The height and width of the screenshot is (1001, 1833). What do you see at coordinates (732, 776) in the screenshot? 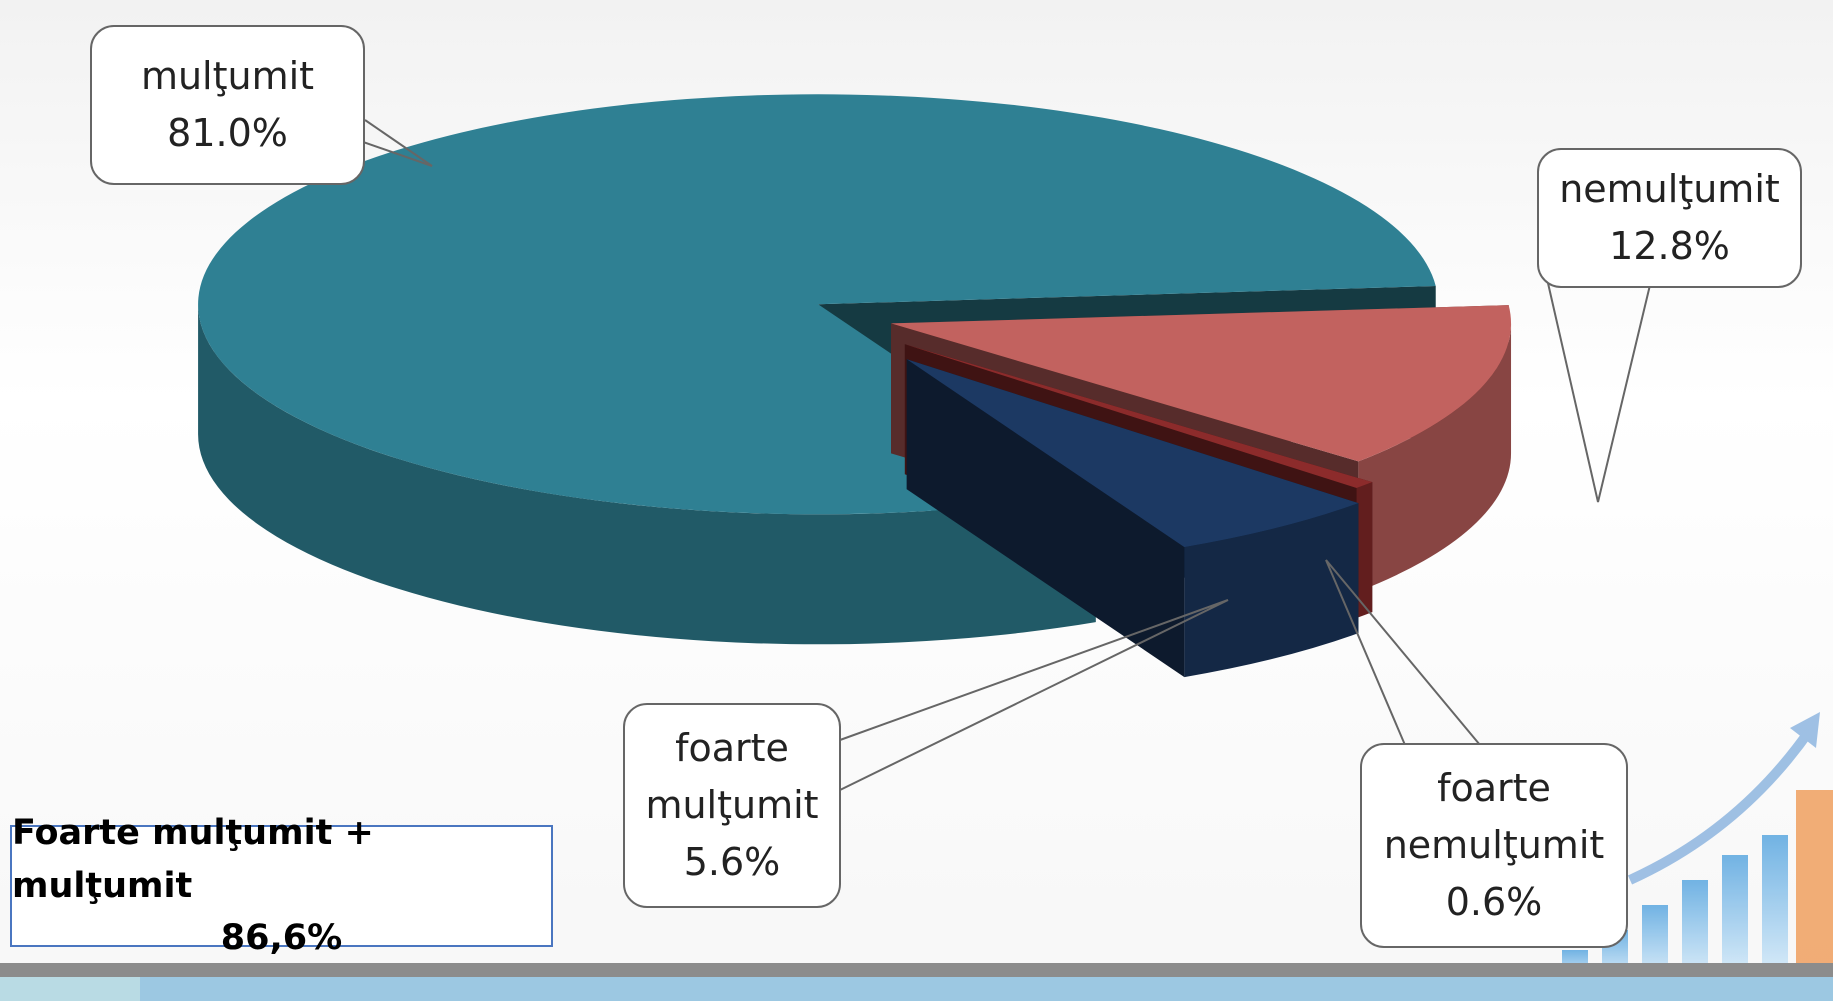
I see `label-name: foarte mulţumit` at bounding box center [732, 776].